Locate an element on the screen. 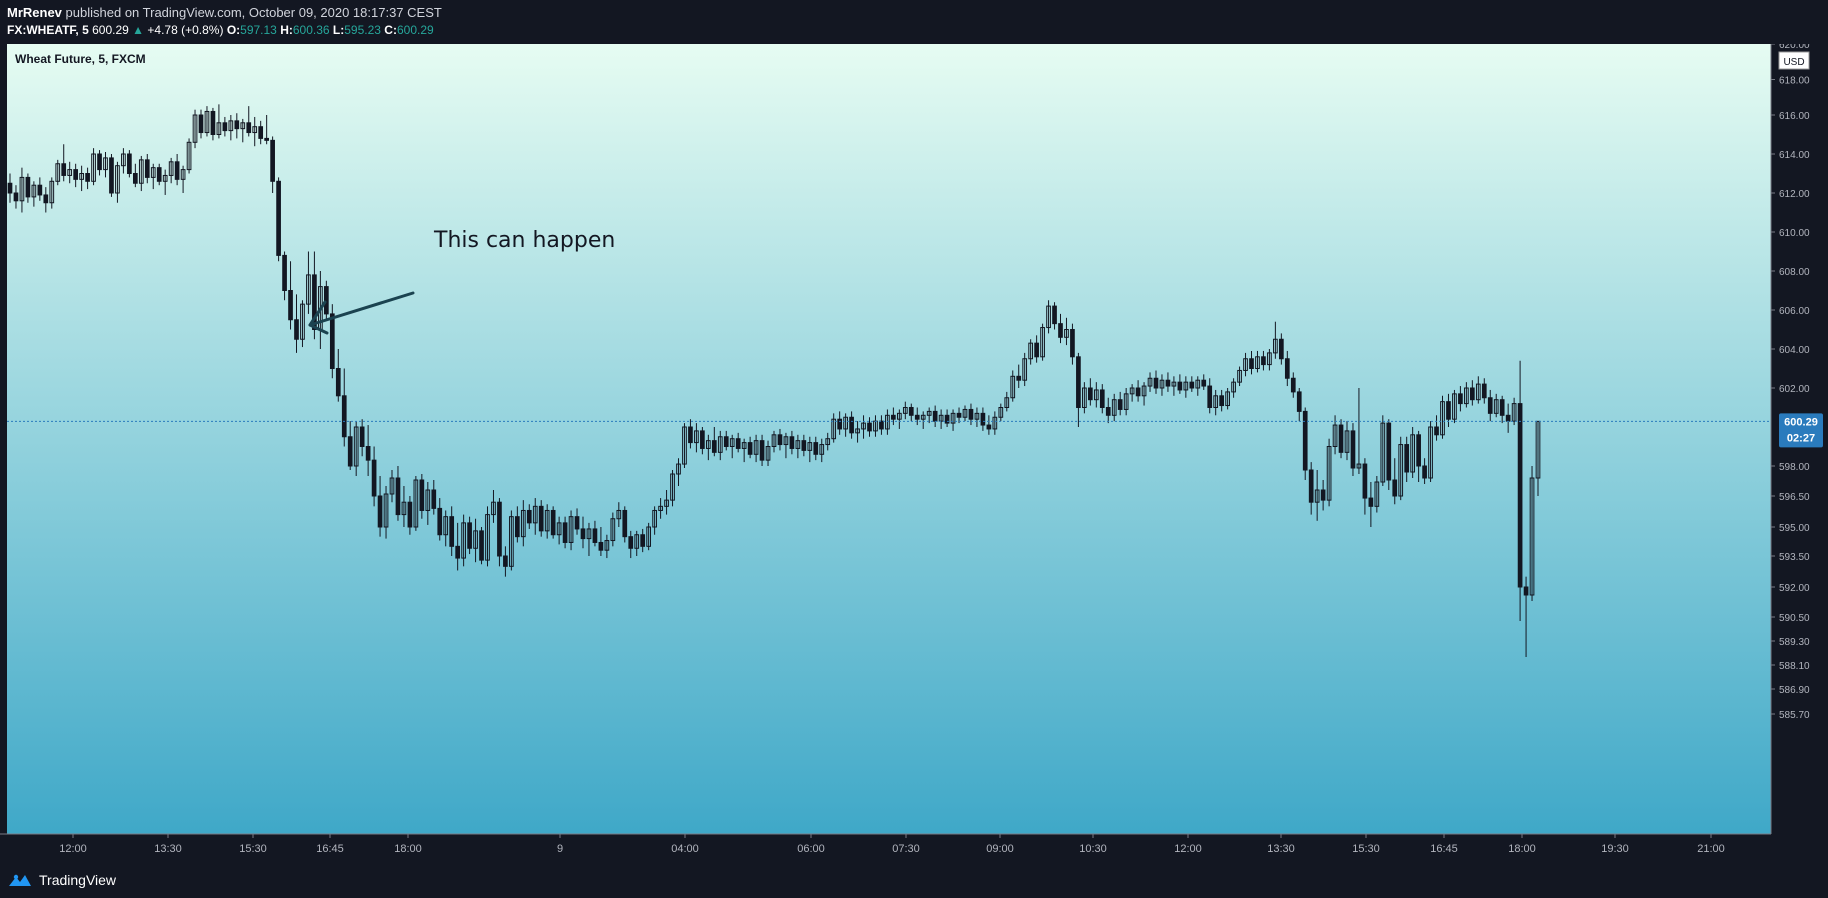 This screenshot has width=1828, height=898. price-tick-label: 598.00 is located at coordinates (1794, 467).